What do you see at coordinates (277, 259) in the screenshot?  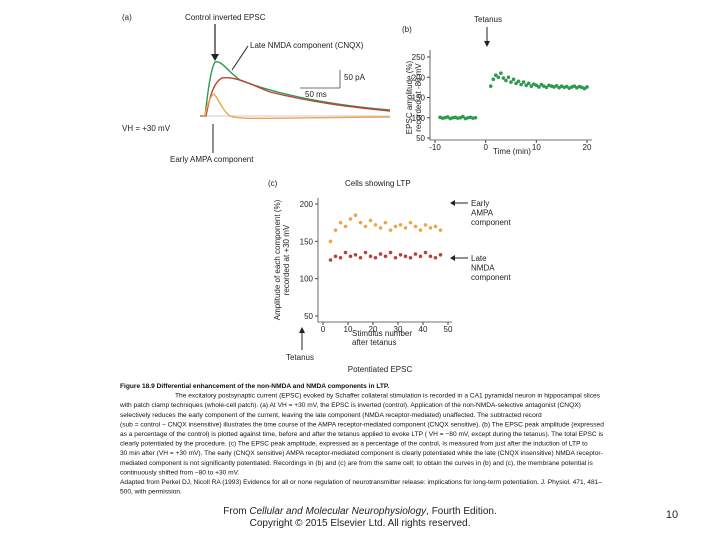 I see `y-axis-label: Amplitude of each component (%)` at bounding box center [277, 259].